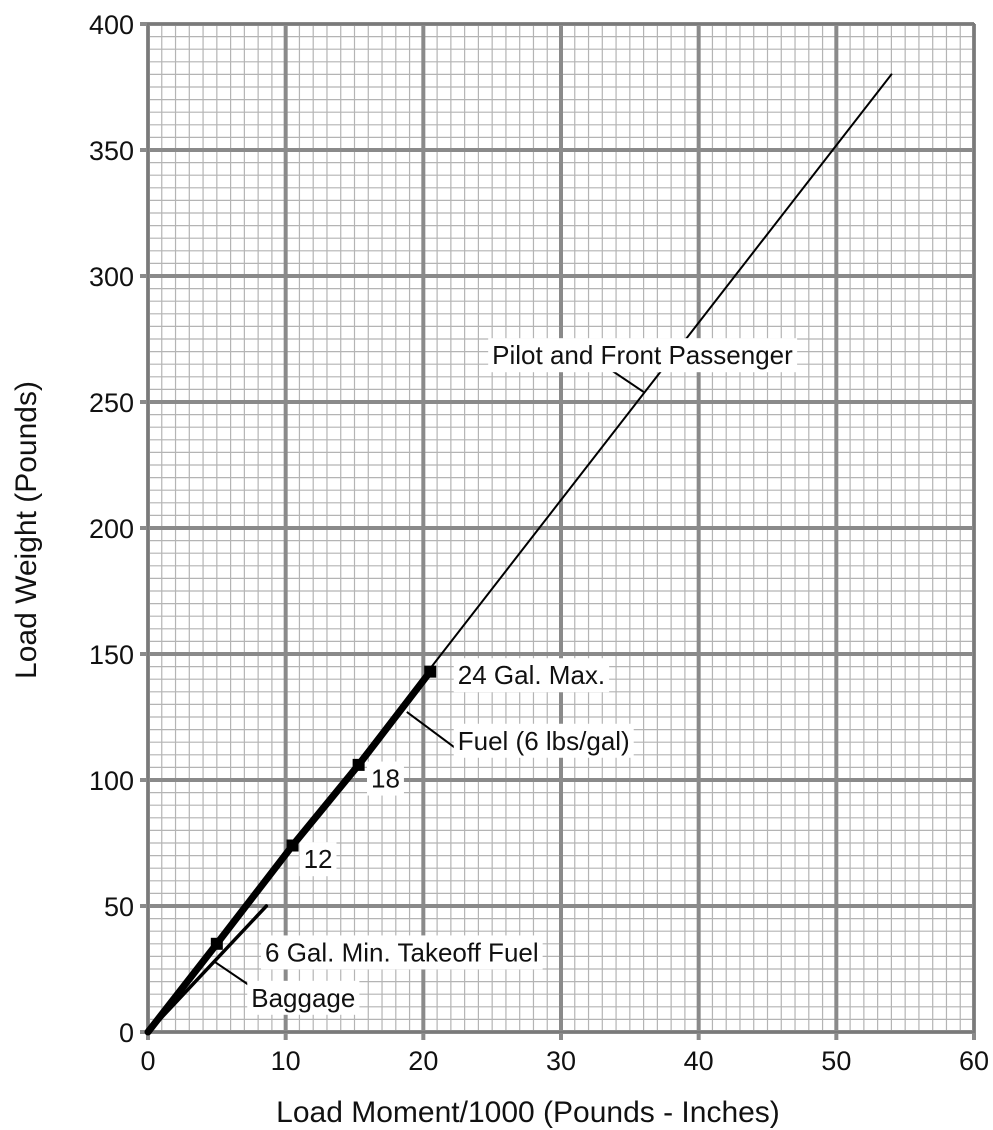 The width and height of the screenshot is (993, 1130). Describe the element at coordinates (111, 277) in the screenshot. I see `y-tick-label: 300` at that location.